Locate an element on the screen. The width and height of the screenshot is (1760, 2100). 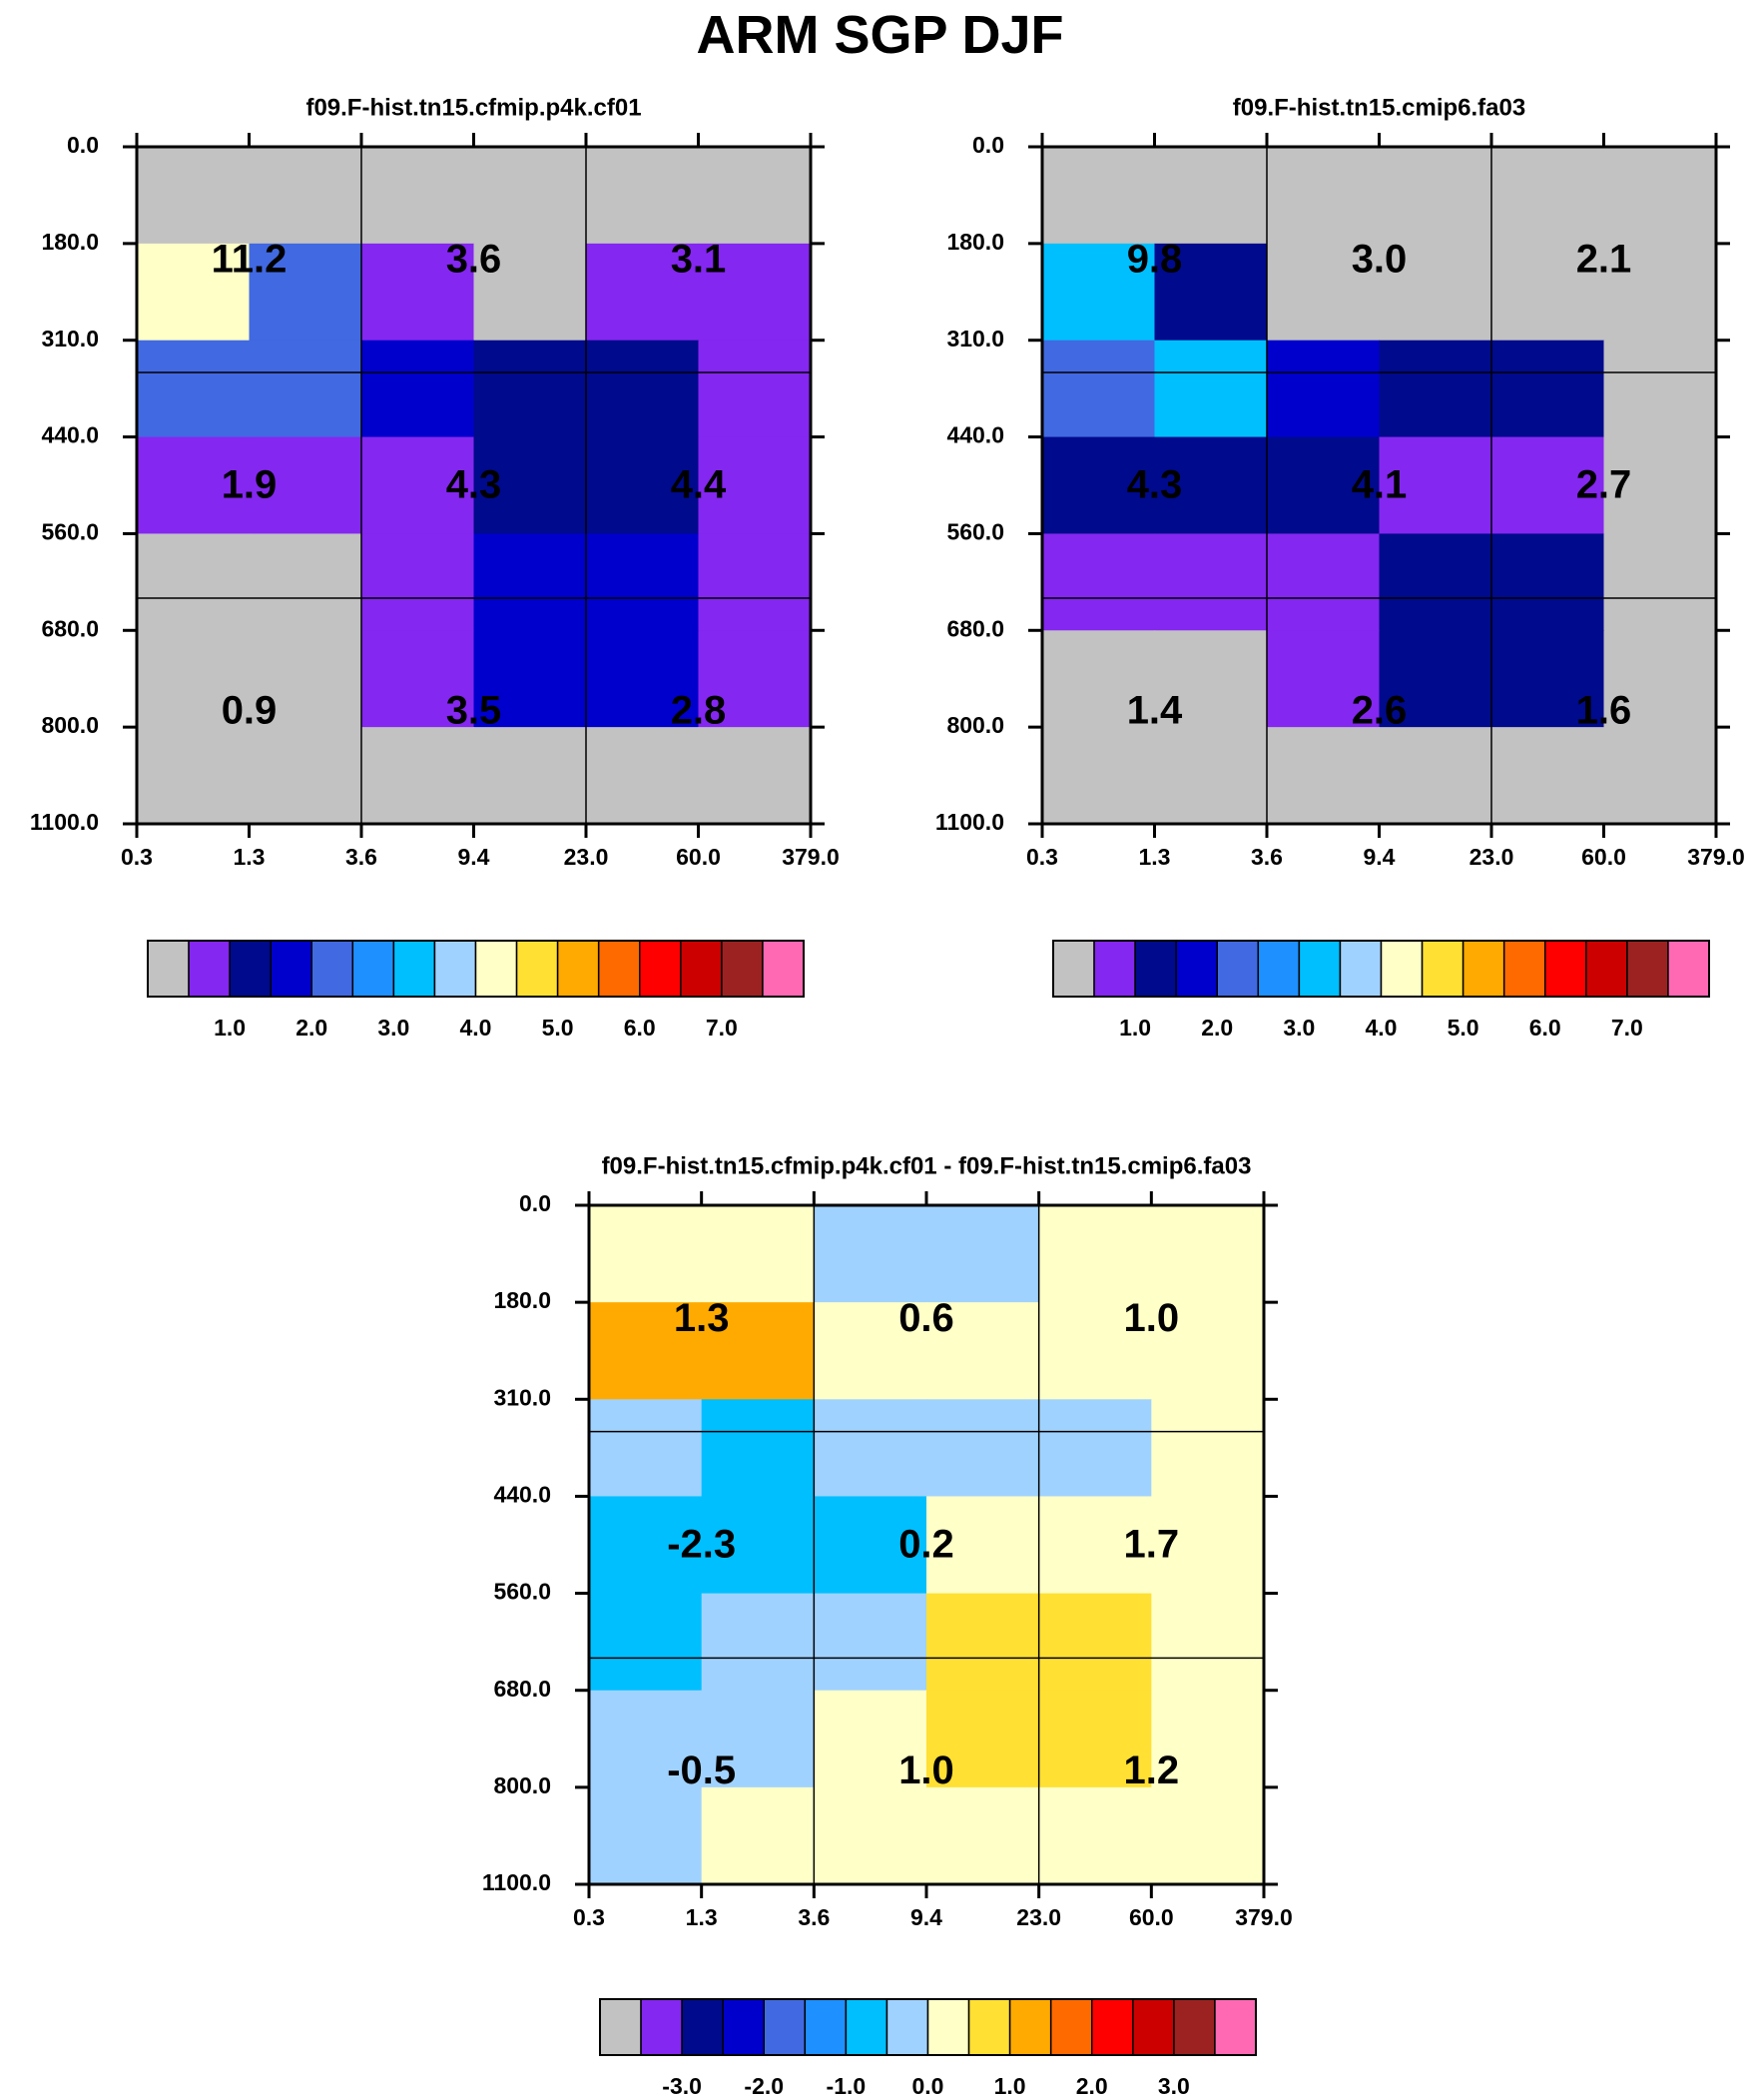
cell-value-label: 4.1 is located at coordinates (1380, 485).